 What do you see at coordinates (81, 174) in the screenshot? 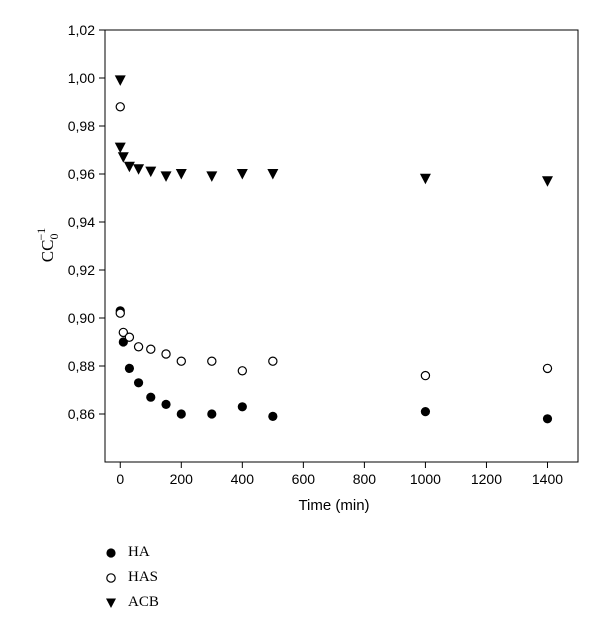
I see `y-tick-label: 0,96` at bounding box center [81, 174].